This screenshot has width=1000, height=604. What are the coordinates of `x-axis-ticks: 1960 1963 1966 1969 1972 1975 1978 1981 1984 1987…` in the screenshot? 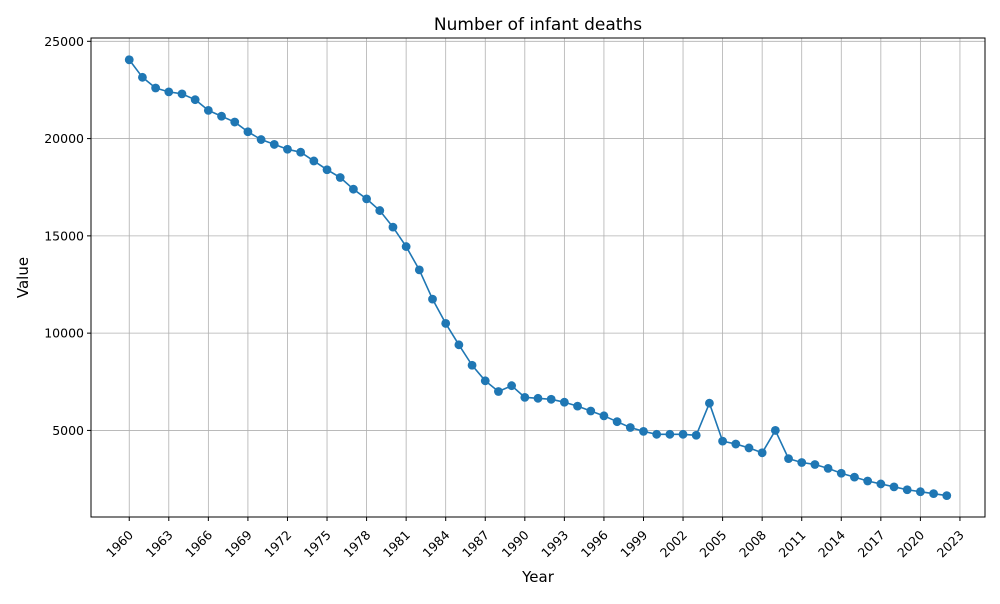 It's located at (535, 538).